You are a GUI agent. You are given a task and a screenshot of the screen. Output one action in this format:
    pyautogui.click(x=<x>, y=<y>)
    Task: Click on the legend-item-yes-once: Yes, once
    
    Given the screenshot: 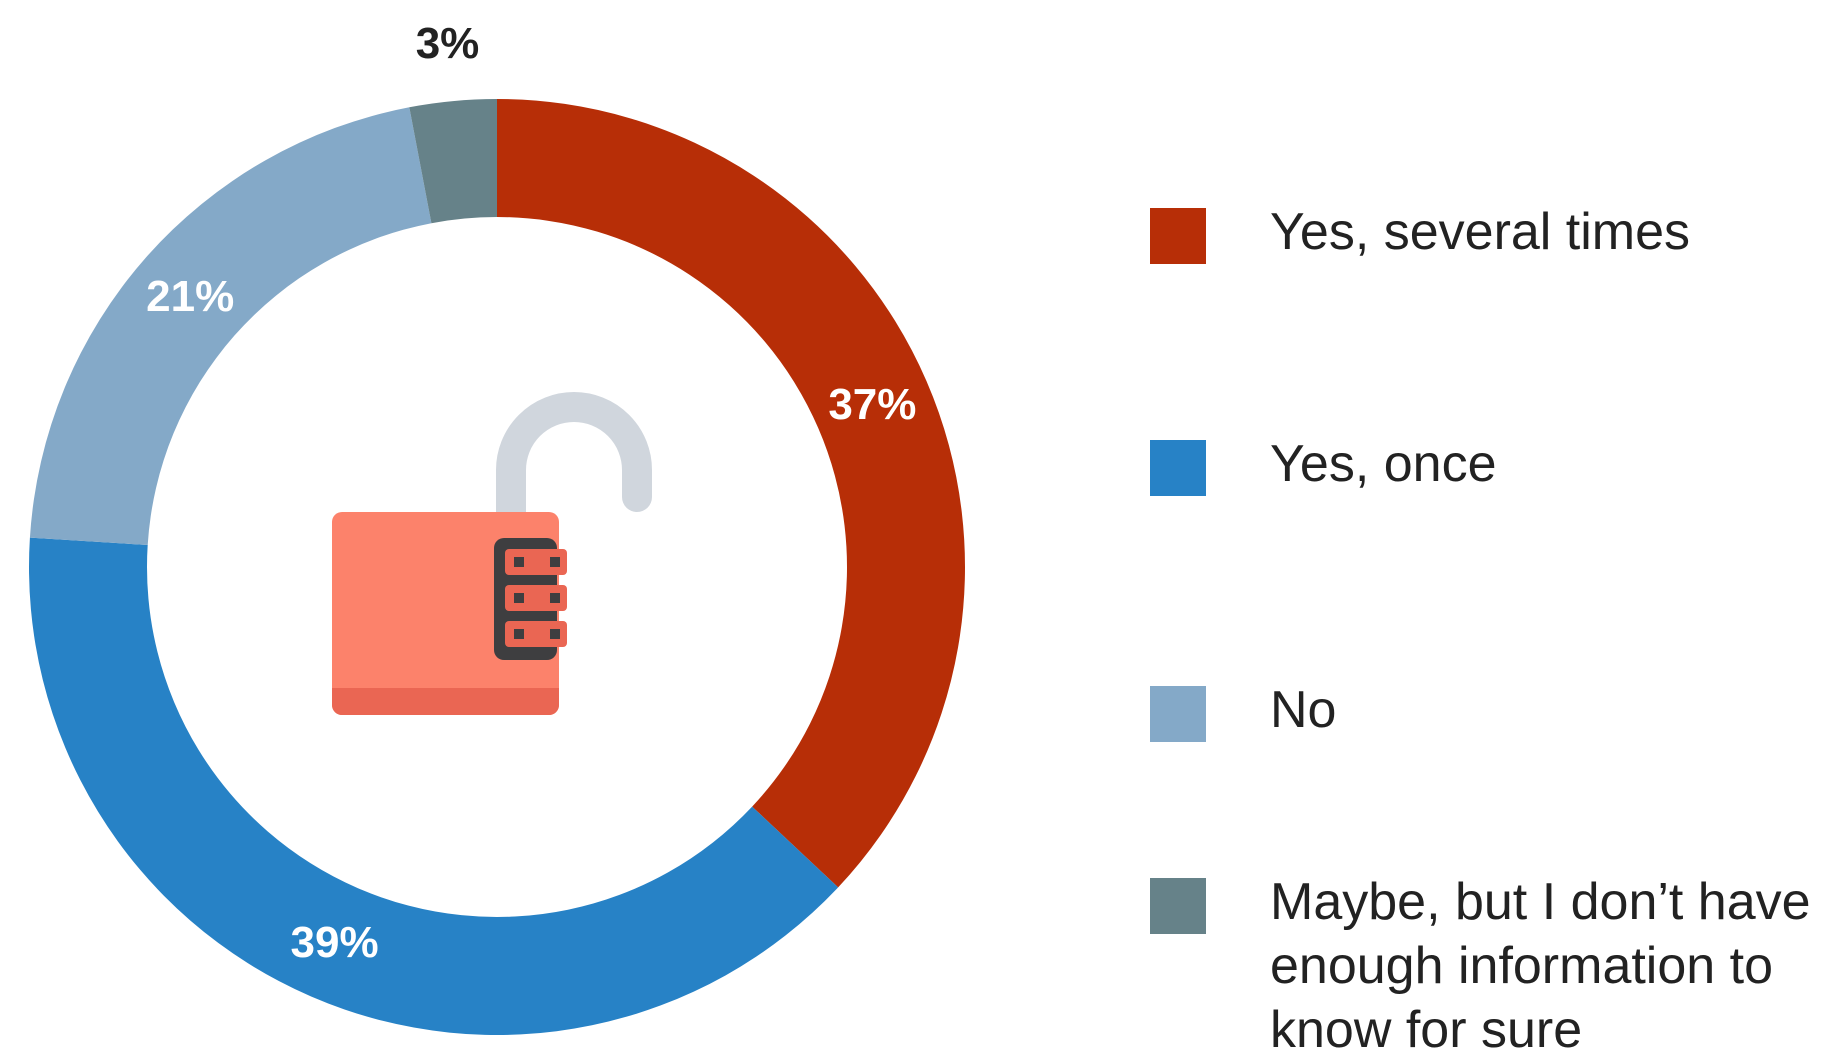 What is the action you would take?
    pyautogui.click(x=1489, y=464)
    